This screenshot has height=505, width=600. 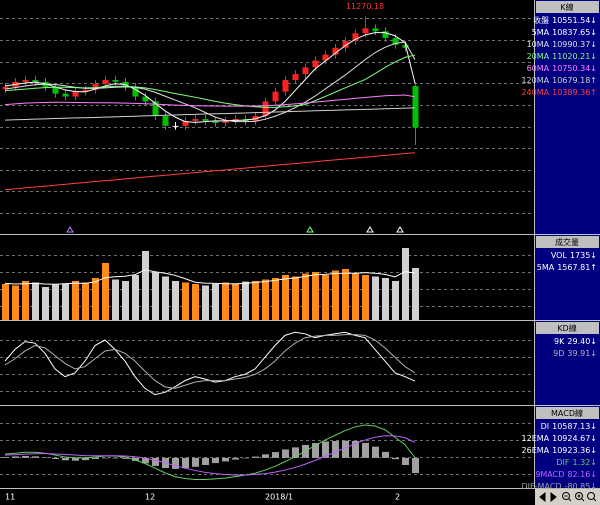 I want to click on legend-name: 收盤, so click(x=541, y=20).